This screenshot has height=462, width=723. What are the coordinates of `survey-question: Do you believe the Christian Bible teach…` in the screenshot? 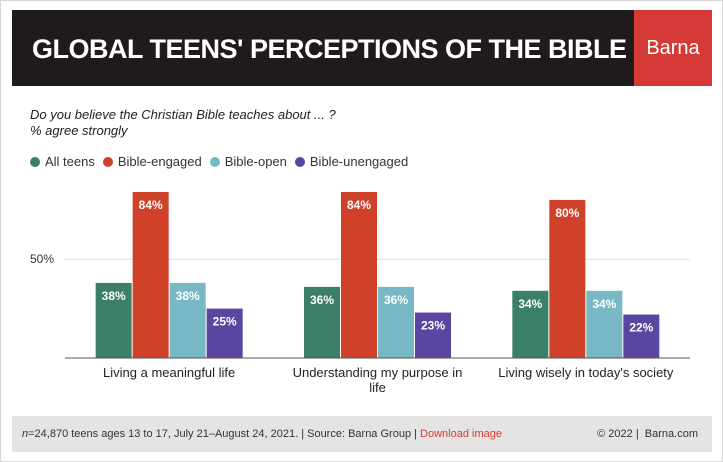 It's located at (183, 114).